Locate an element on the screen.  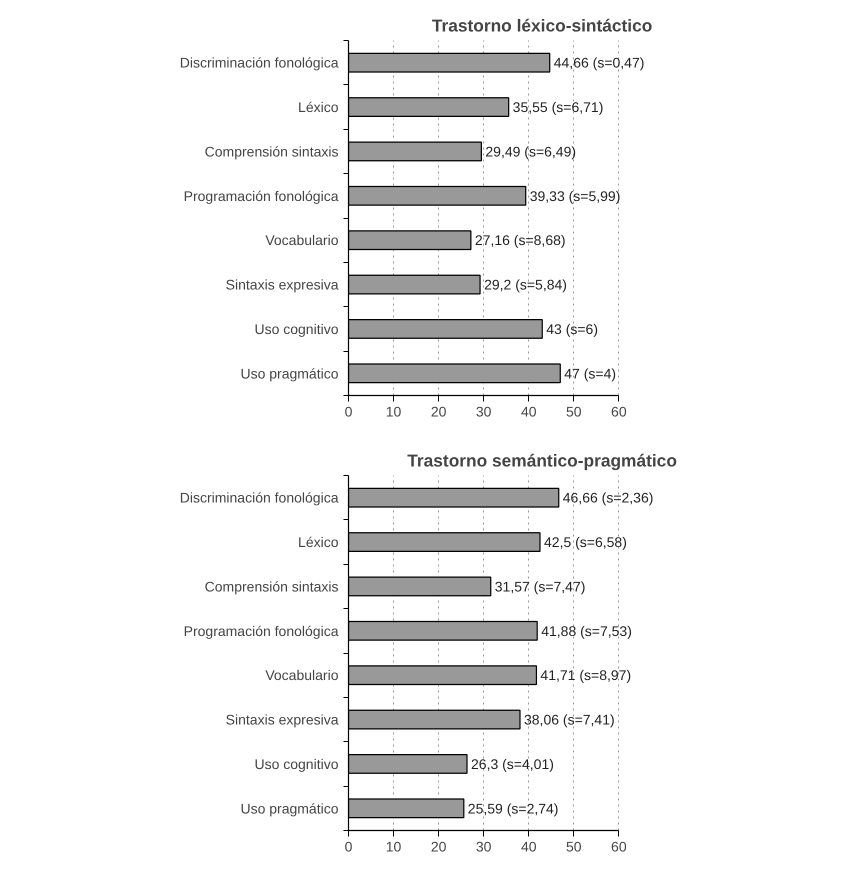
data-label: 47 (s=4) is located at coordinates (590, 373).